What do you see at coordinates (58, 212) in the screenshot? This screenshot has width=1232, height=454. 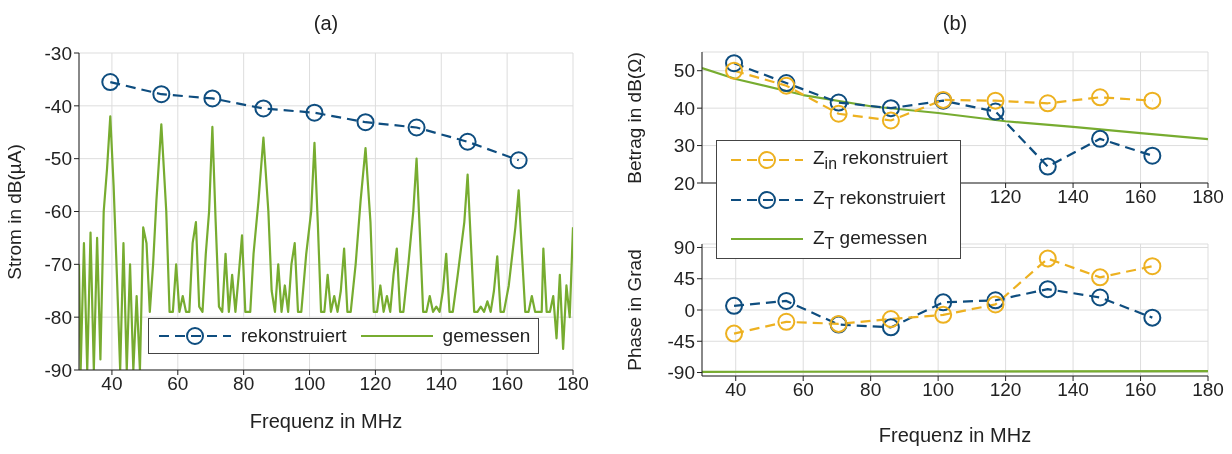 I see `y-tick-label: -60` at bounding box center [58, 212].